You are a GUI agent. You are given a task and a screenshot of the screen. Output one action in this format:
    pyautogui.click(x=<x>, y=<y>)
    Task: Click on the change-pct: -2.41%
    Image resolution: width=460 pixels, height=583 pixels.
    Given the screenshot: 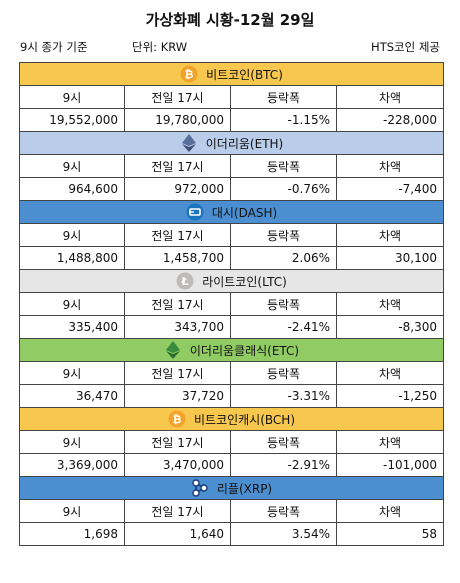 What is the action you would take?
    pyautogui.click(x=284, y=327)
    